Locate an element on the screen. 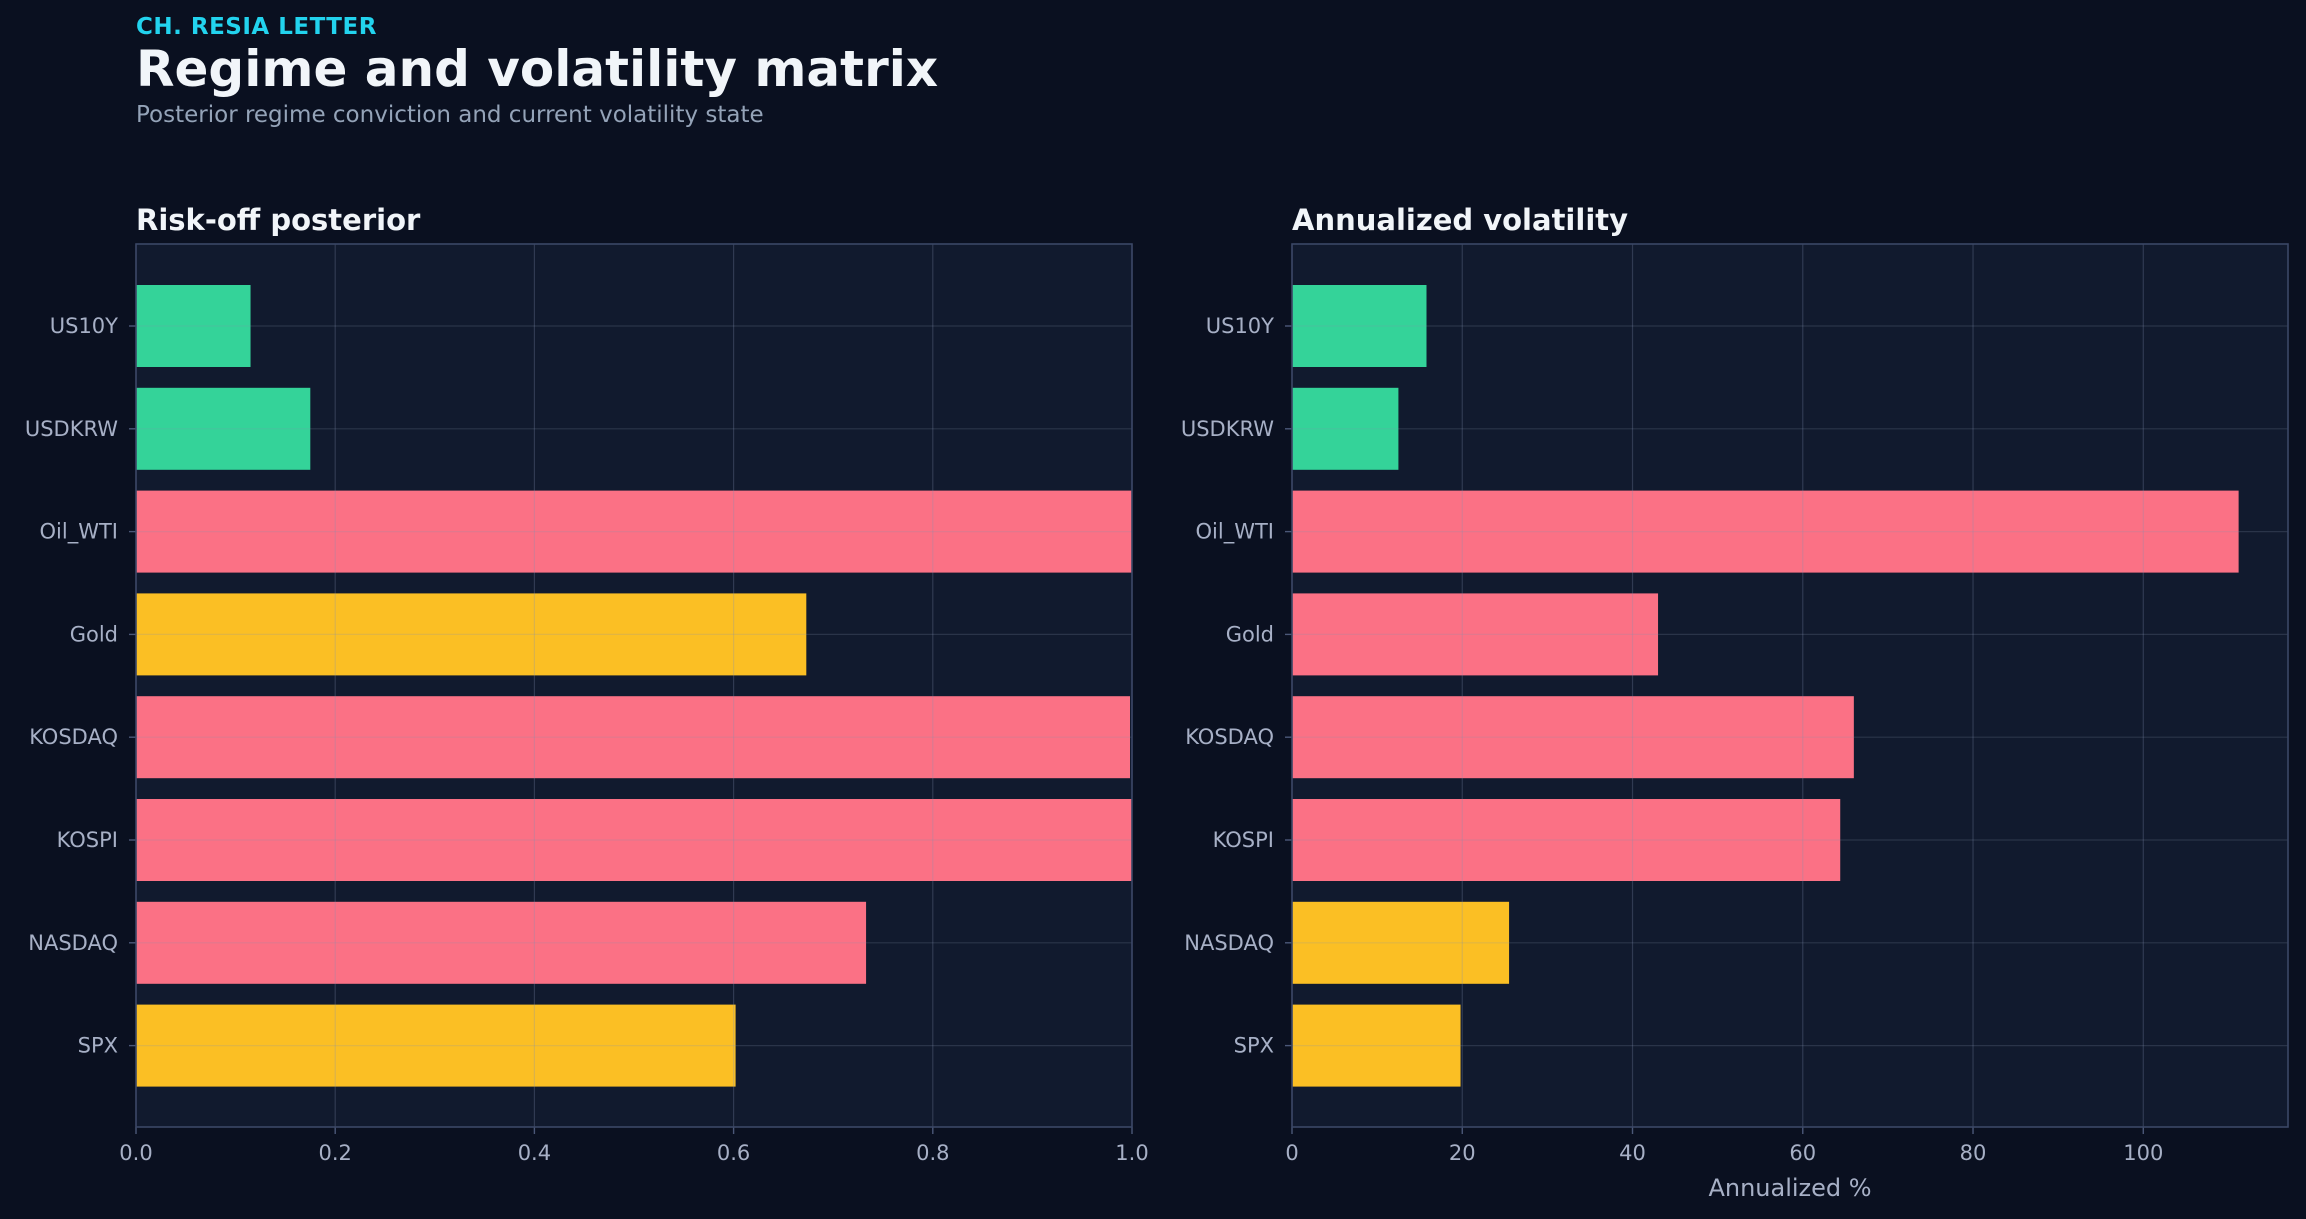 This screenshot has width=2306, height=1219. x-tick-label: 100 is located at coordinates (2143, 1153).